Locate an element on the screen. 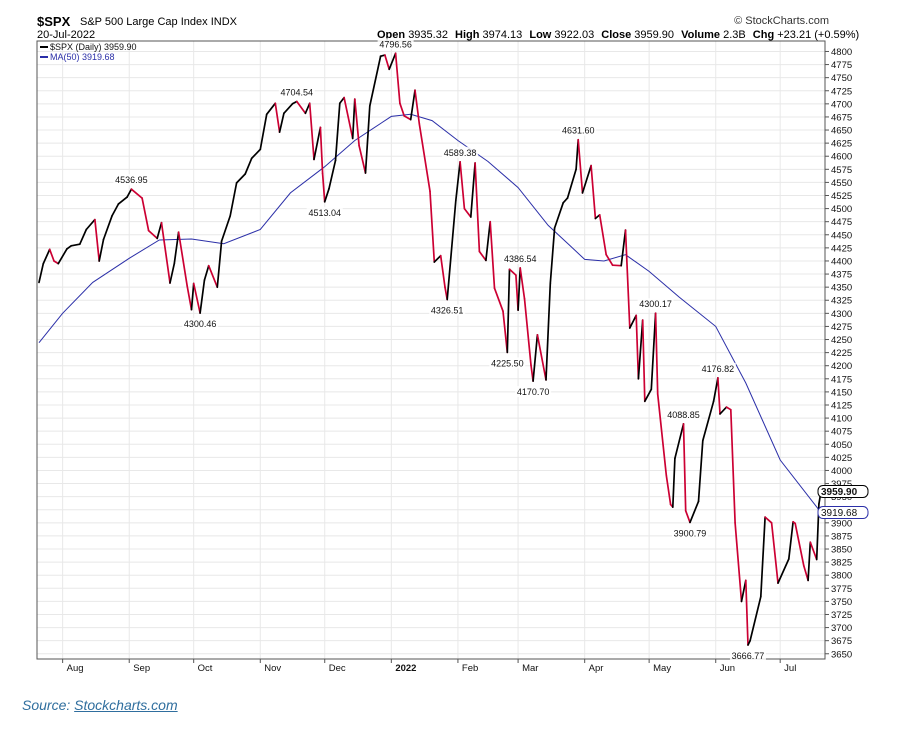  y-tick-label: 4175 is located at coordinates (841, 379).